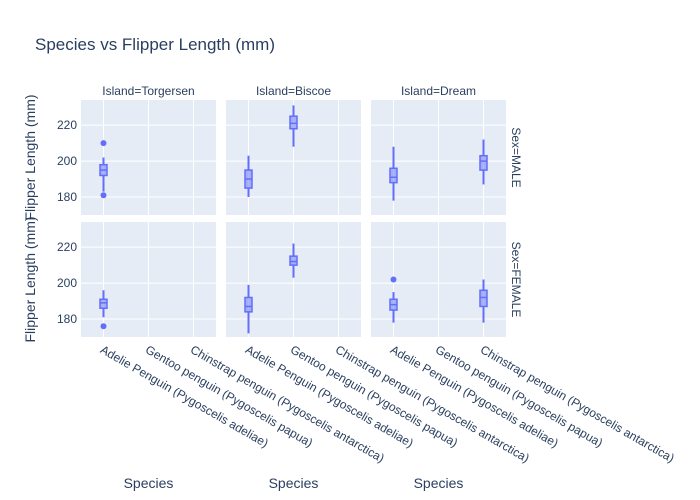 The width and height of the screenshot is (700, 500). What do you see at coordinates (438, 91) in the screenshot?
I see `column-facet-label: Island=Dream` at bounding box center [438, 91].